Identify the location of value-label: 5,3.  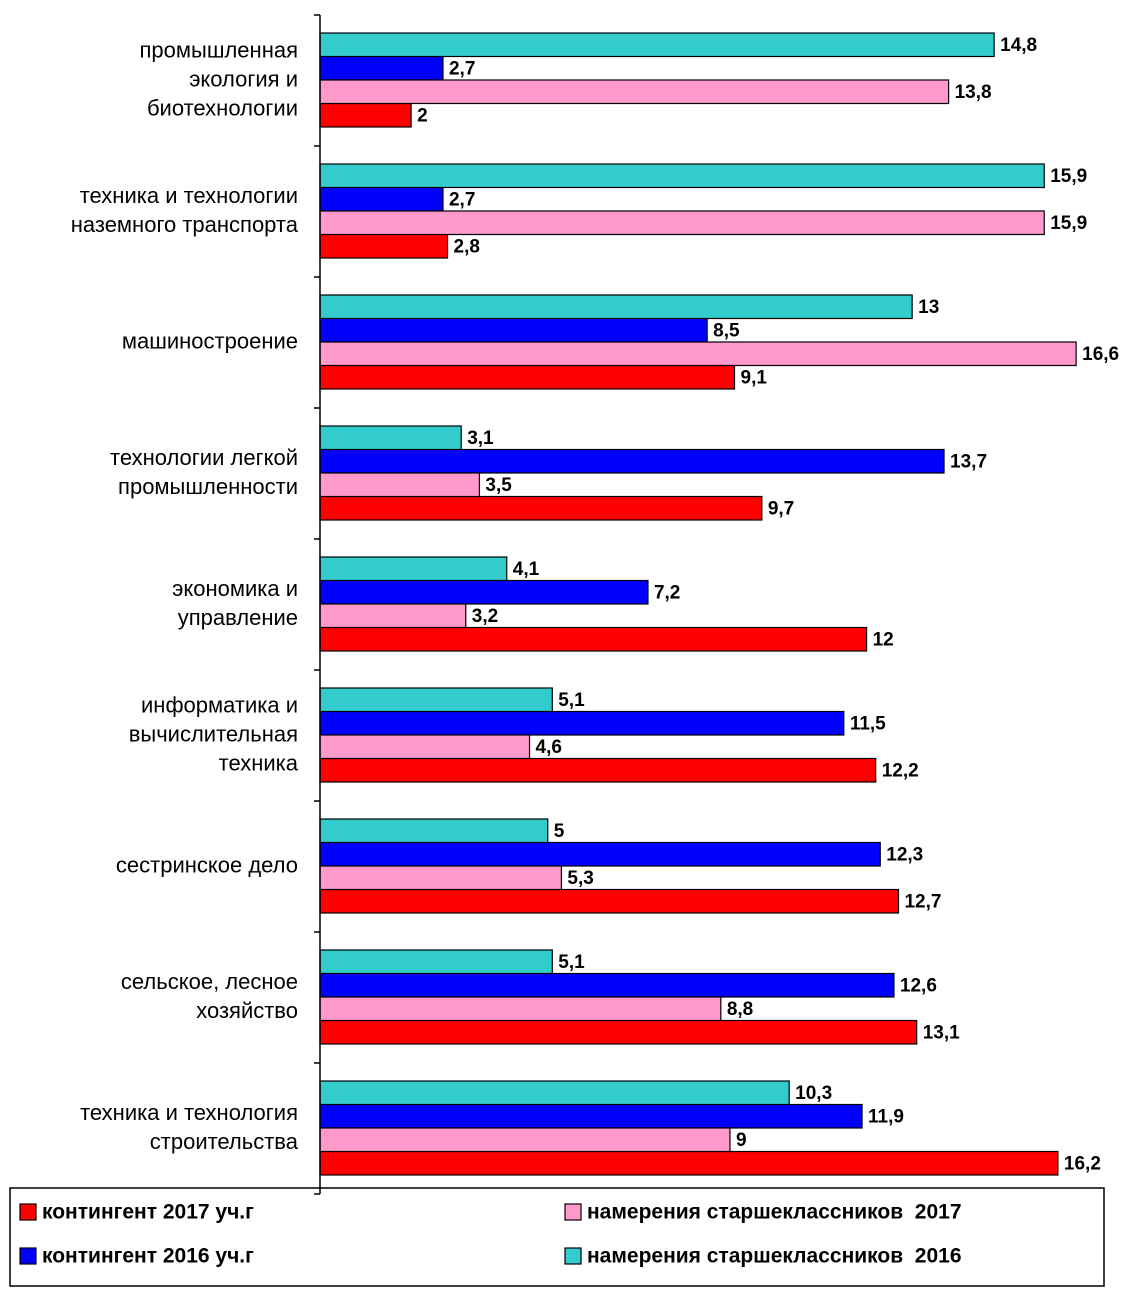
(580, 878).